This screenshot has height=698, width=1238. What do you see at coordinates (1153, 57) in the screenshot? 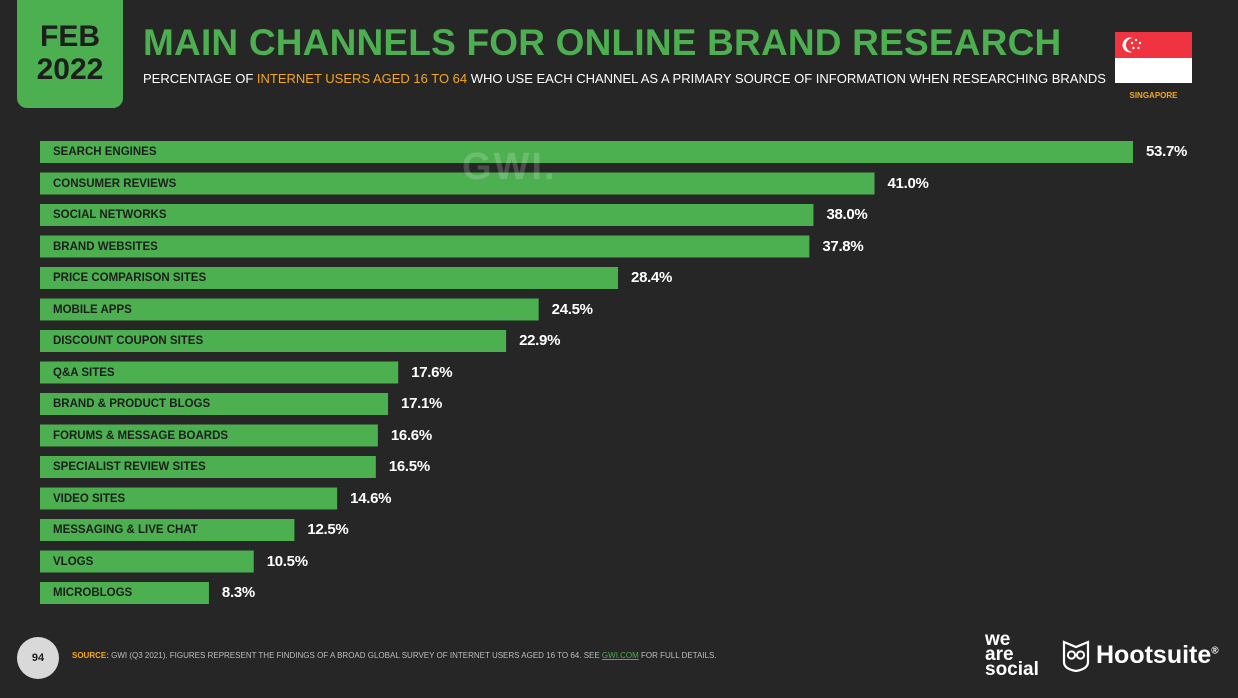
I see `singapore-flag-icon` at bounding box center [1153, 57].